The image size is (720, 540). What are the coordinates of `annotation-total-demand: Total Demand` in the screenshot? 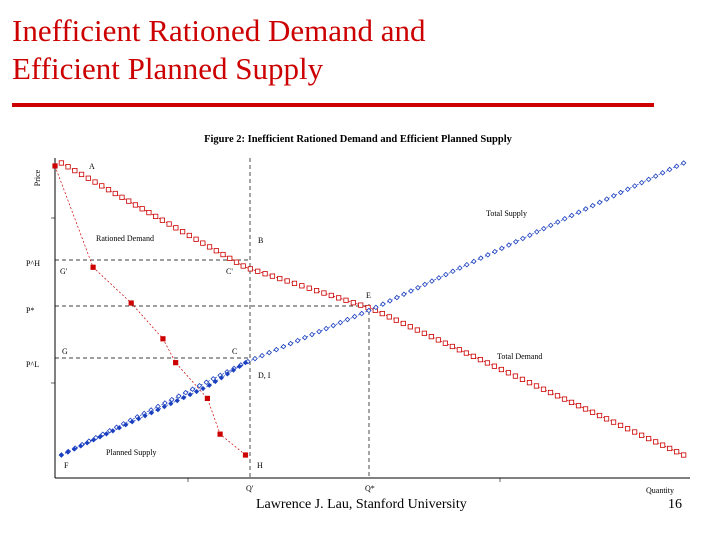 It's located at (519, 356).